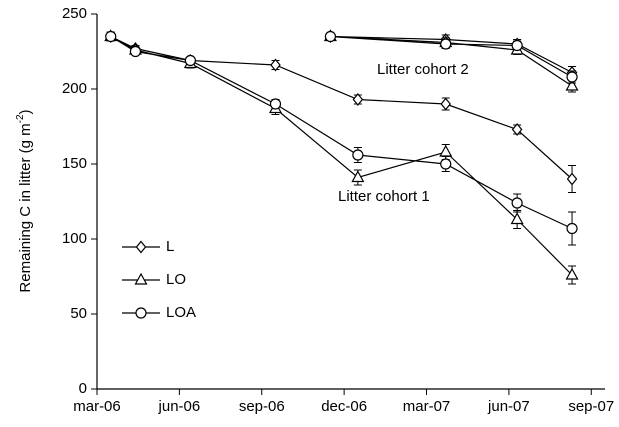 The height and width of the screenshot is (427, 619). What do you see at coordinates (176, 279) in the screenshot?
I see `legend-label: LO` at bounding box center [176, 279].